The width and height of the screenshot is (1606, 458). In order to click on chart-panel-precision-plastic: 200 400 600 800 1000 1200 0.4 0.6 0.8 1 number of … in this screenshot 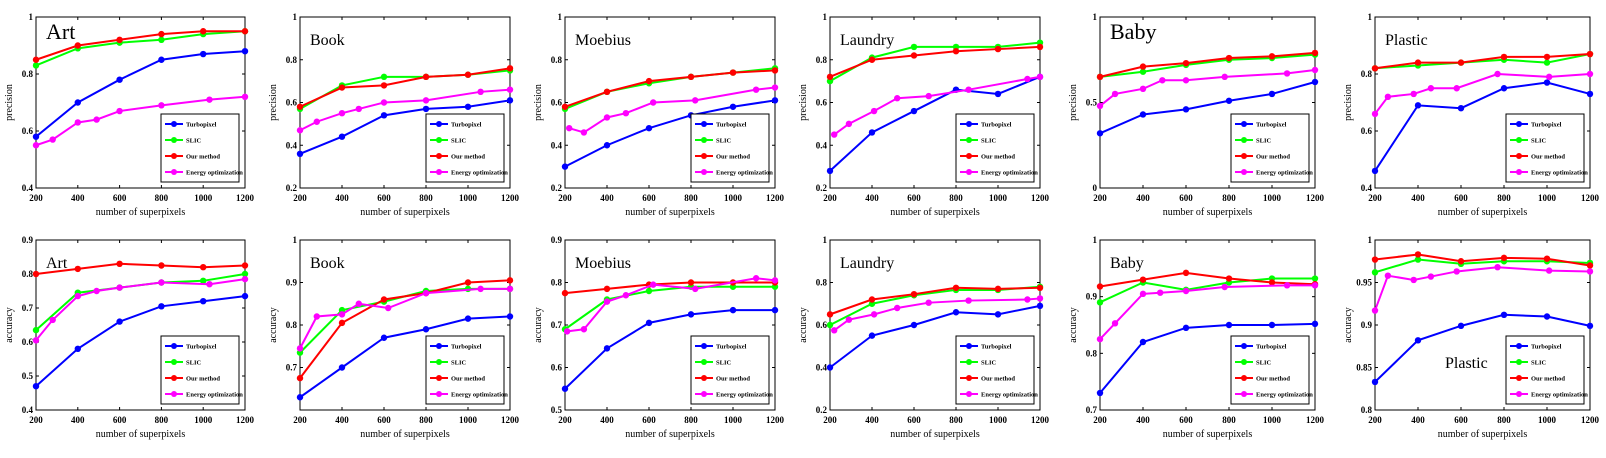, I will do `click(1471, 115)`.